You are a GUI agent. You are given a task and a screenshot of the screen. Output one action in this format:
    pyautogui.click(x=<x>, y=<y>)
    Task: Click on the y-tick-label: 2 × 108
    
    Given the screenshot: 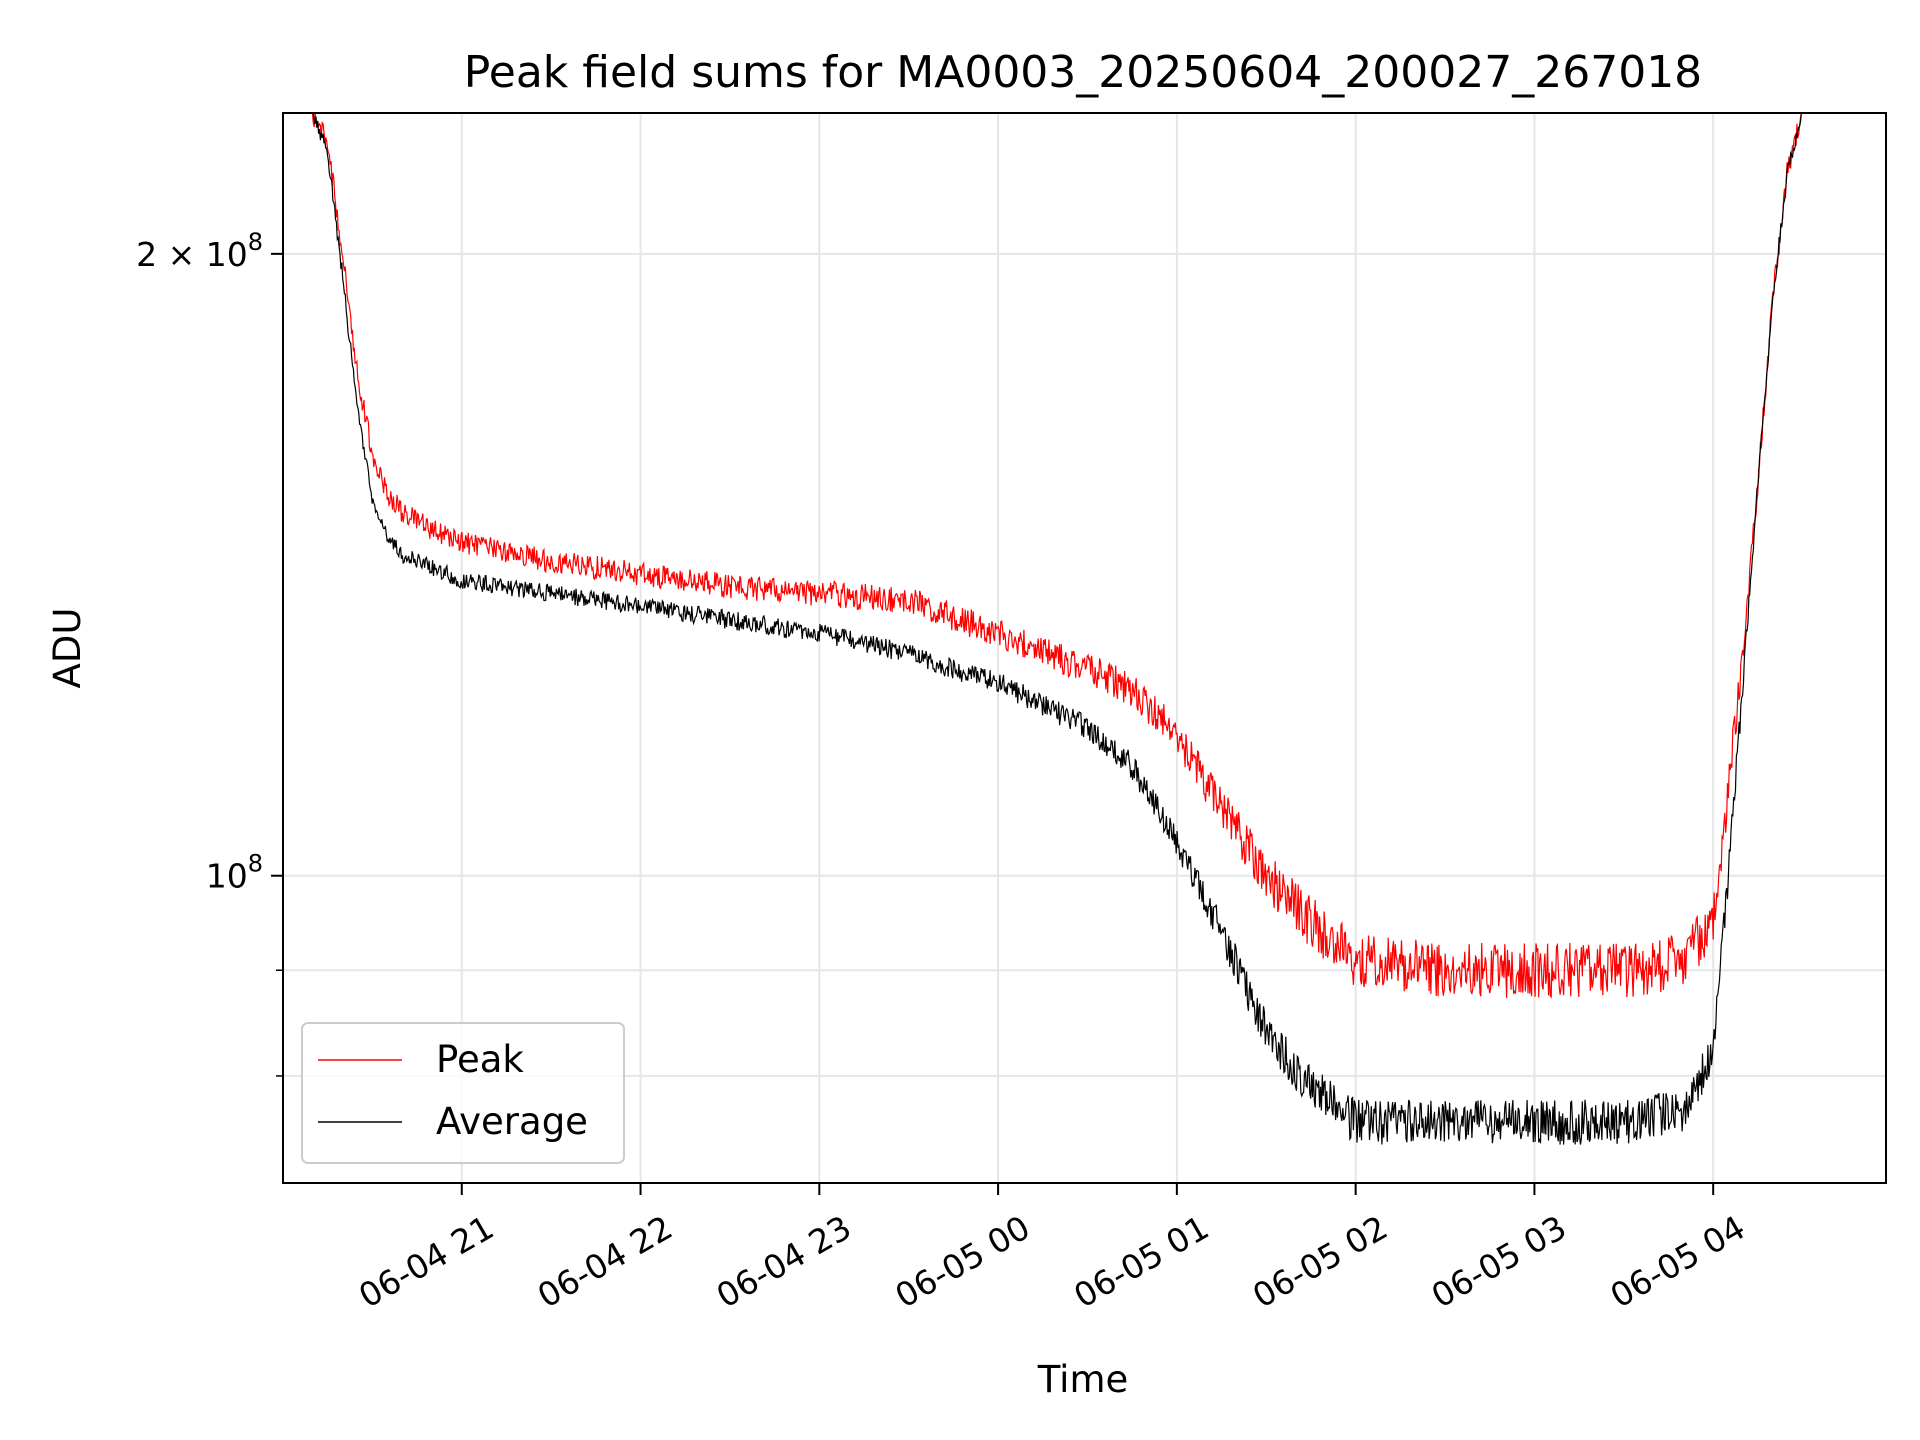 What is the action you would take?
    pyautogui.click(x=199, y=251)
    